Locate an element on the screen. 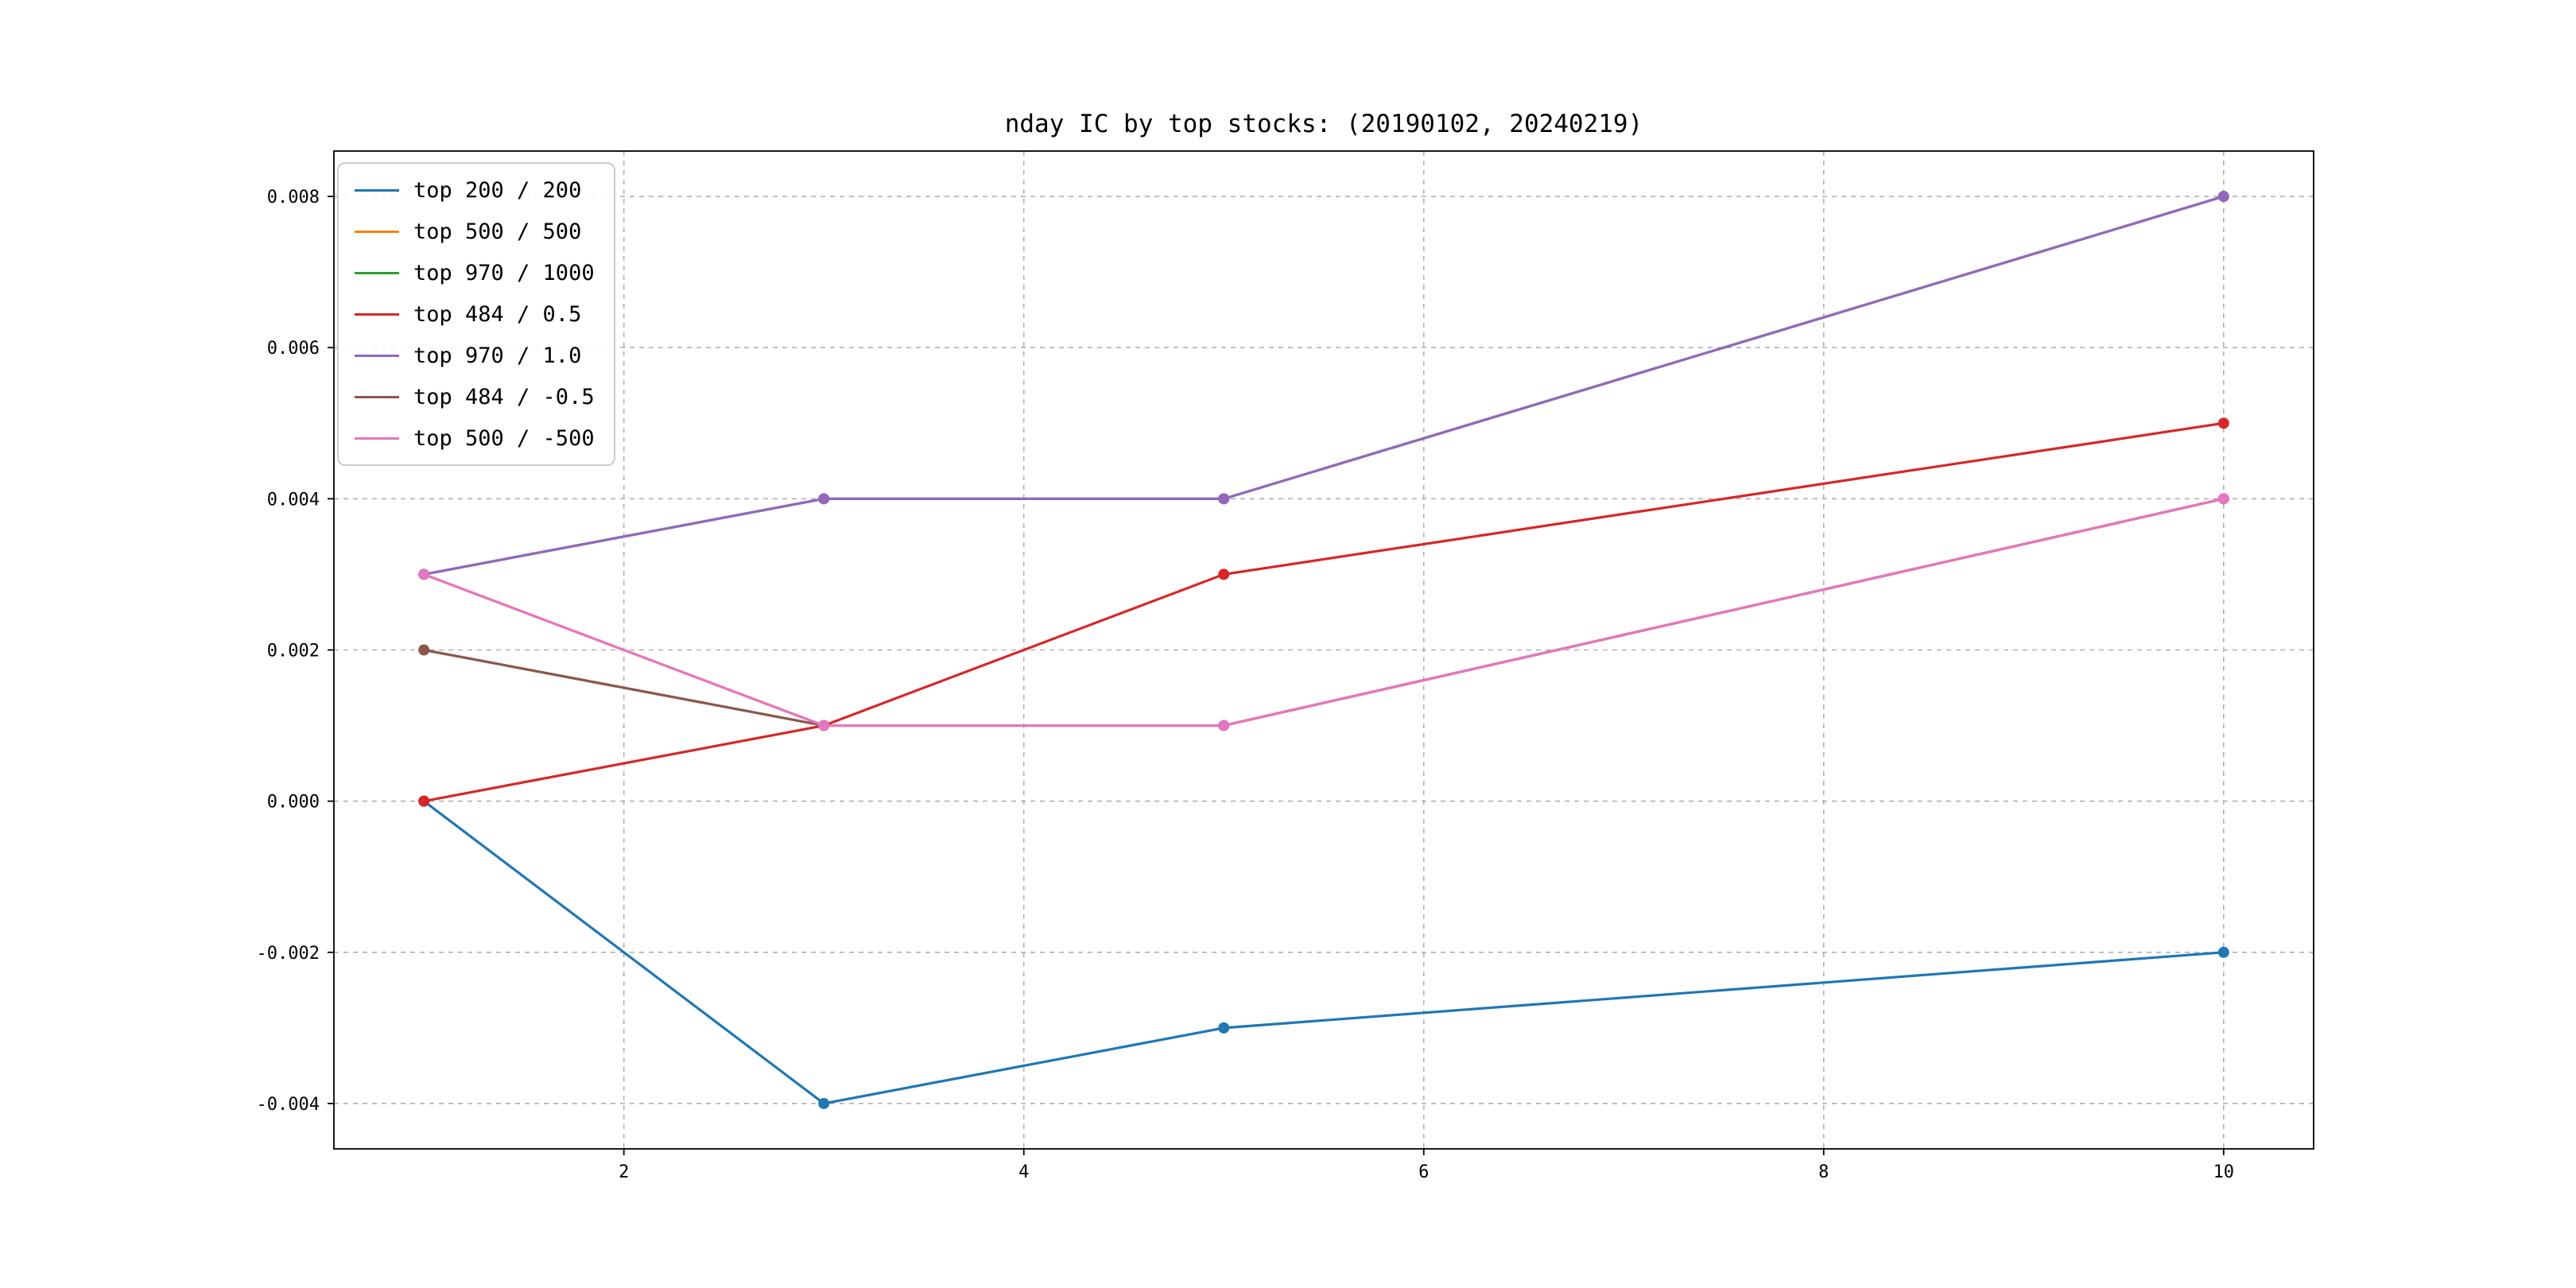  y-tick-label: -0.004 is located at coordinates (289, 1105).